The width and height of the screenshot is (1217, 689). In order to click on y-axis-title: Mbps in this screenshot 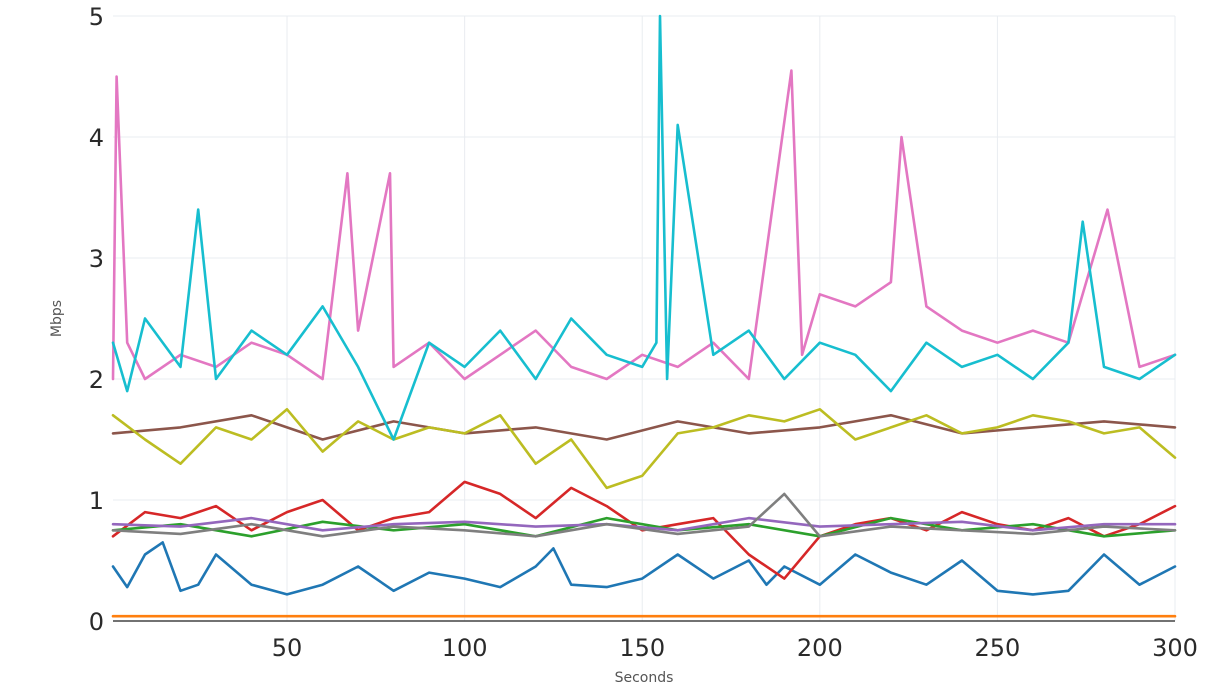, I will do `click(57, 318)`.